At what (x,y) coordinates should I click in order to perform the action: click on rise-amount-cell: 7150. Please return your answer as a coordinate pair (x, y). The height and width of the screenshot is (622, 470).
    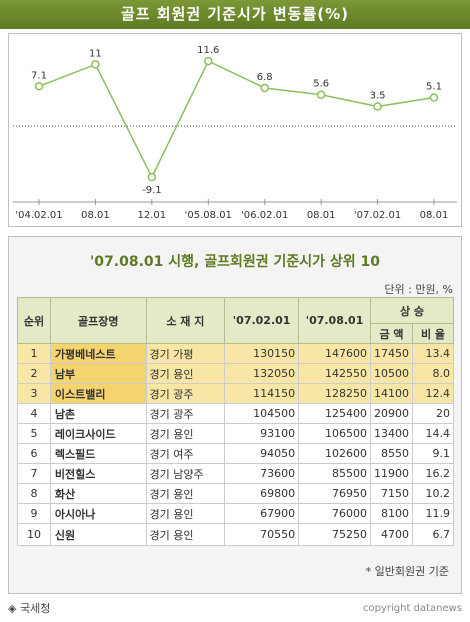
    Looking at the image, I should click on (391, 493).